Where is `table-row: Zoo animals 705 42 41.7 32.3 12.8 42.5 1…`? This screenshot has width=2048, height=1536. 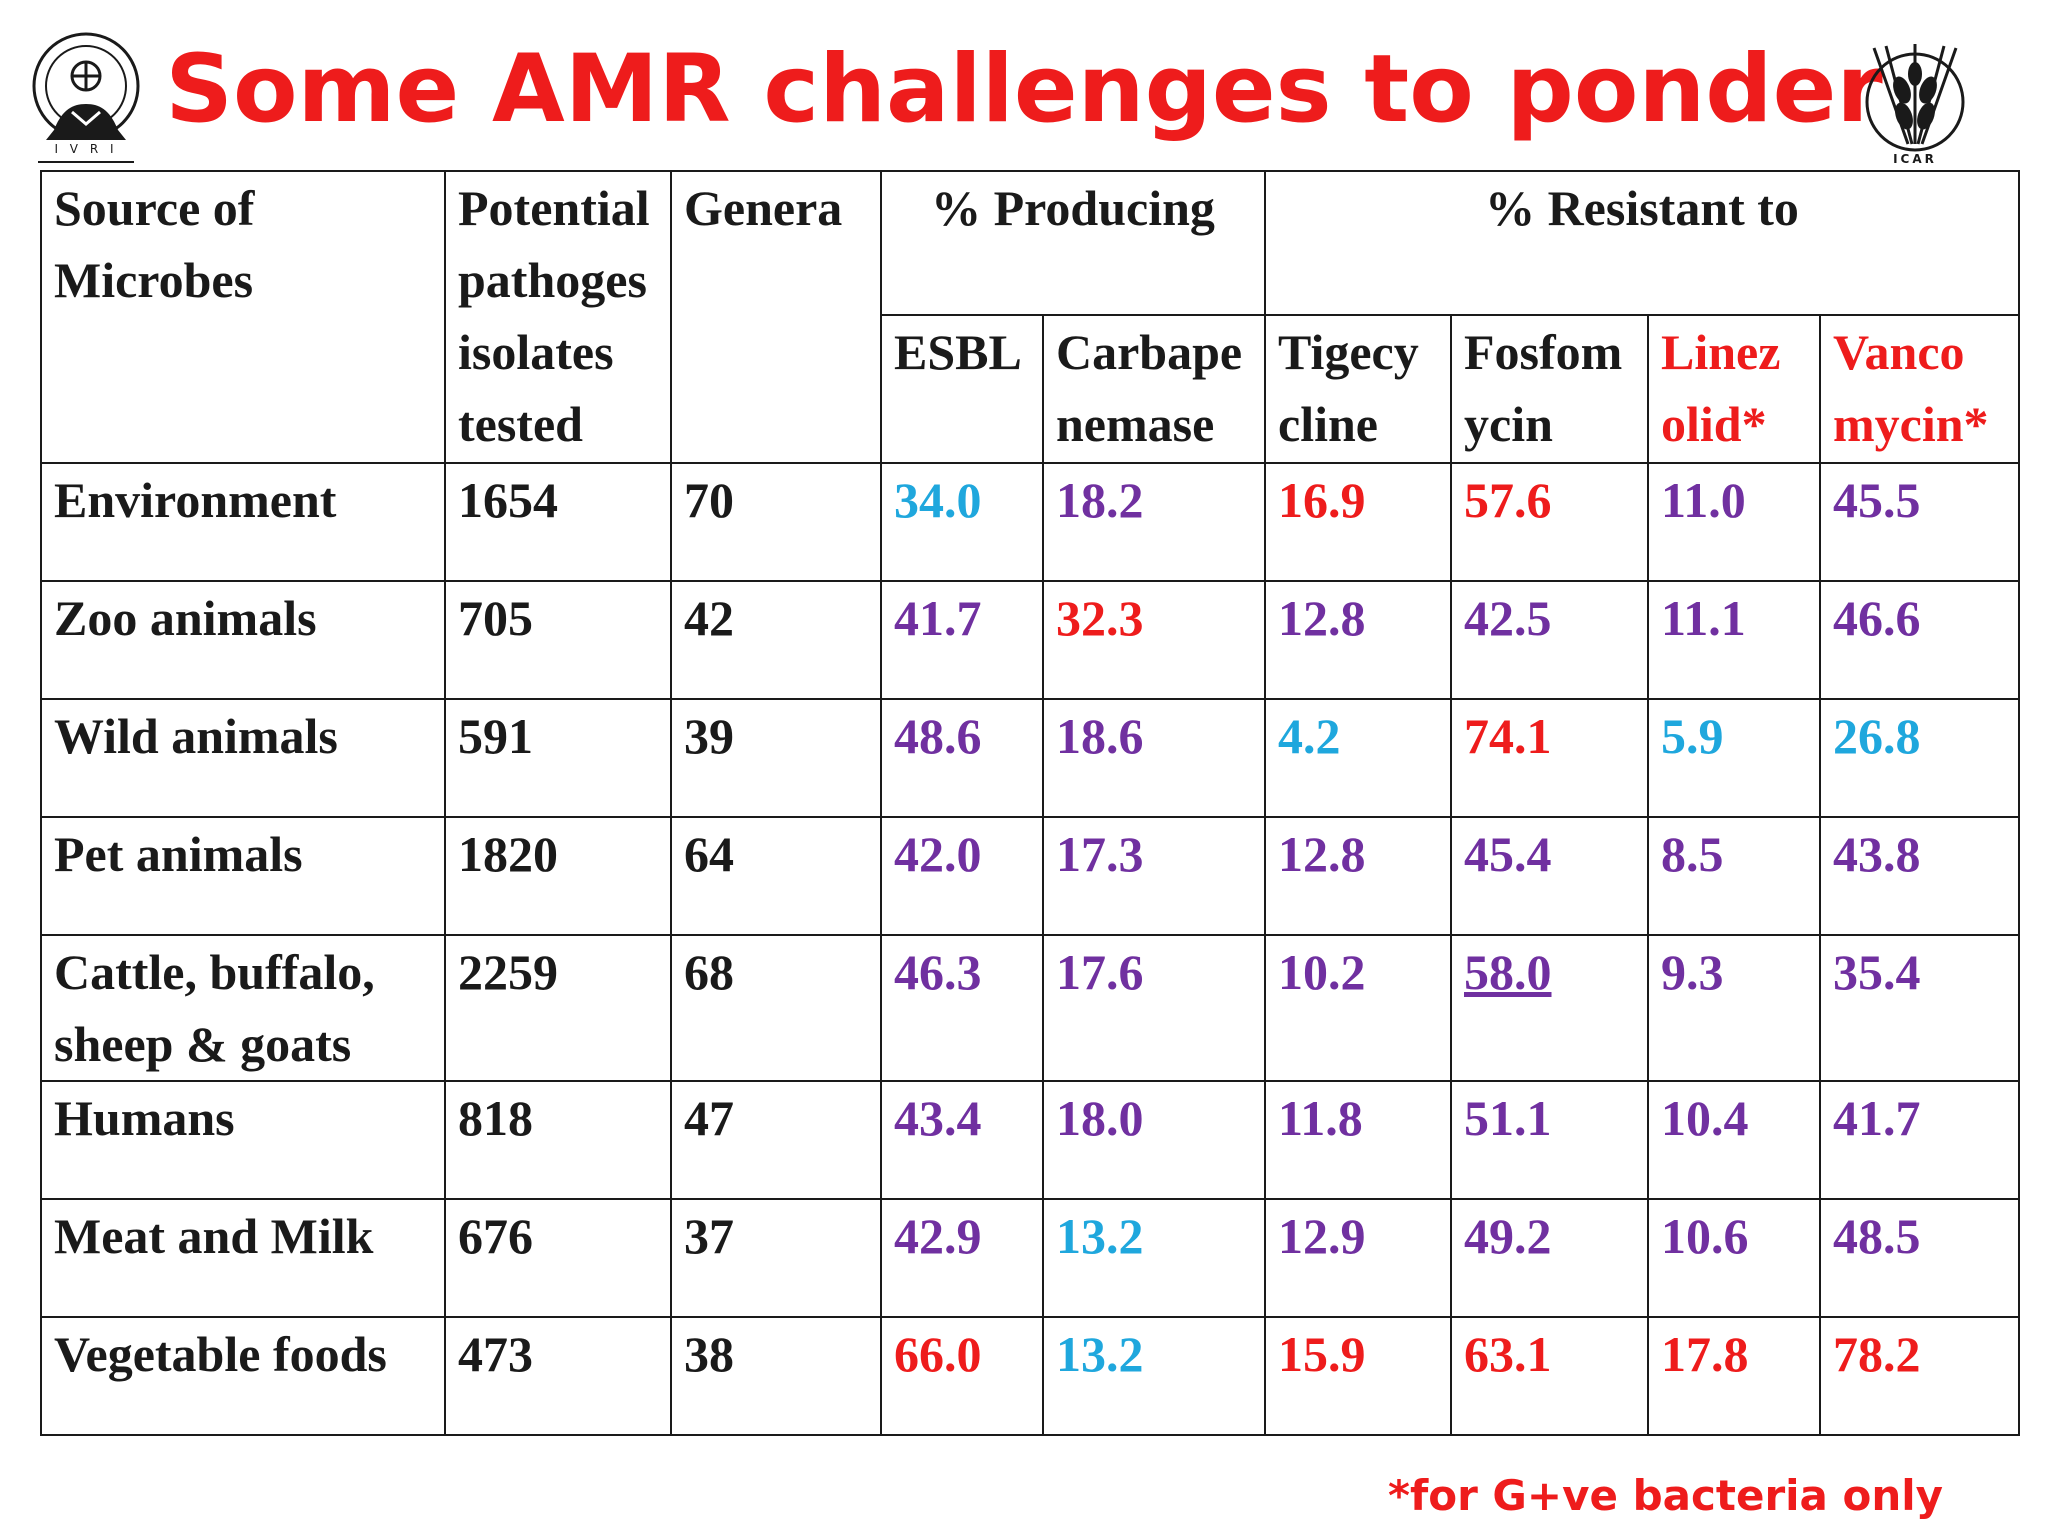 table-row: Zoo animals 705 42 41.7 32.3 12.8 42.5 1… is located at coordinates (1030, 640).